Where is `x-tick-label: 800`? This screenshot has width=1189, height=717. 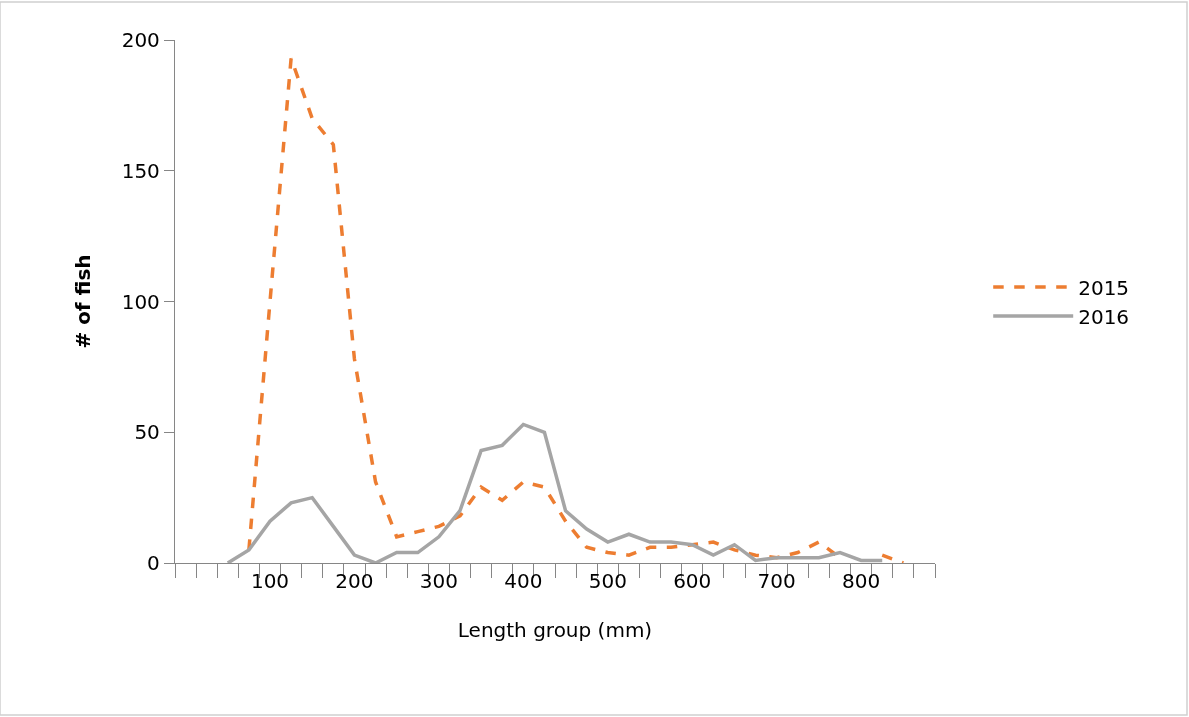
x-tick-label: 800 is located at coordinates (861, 581).